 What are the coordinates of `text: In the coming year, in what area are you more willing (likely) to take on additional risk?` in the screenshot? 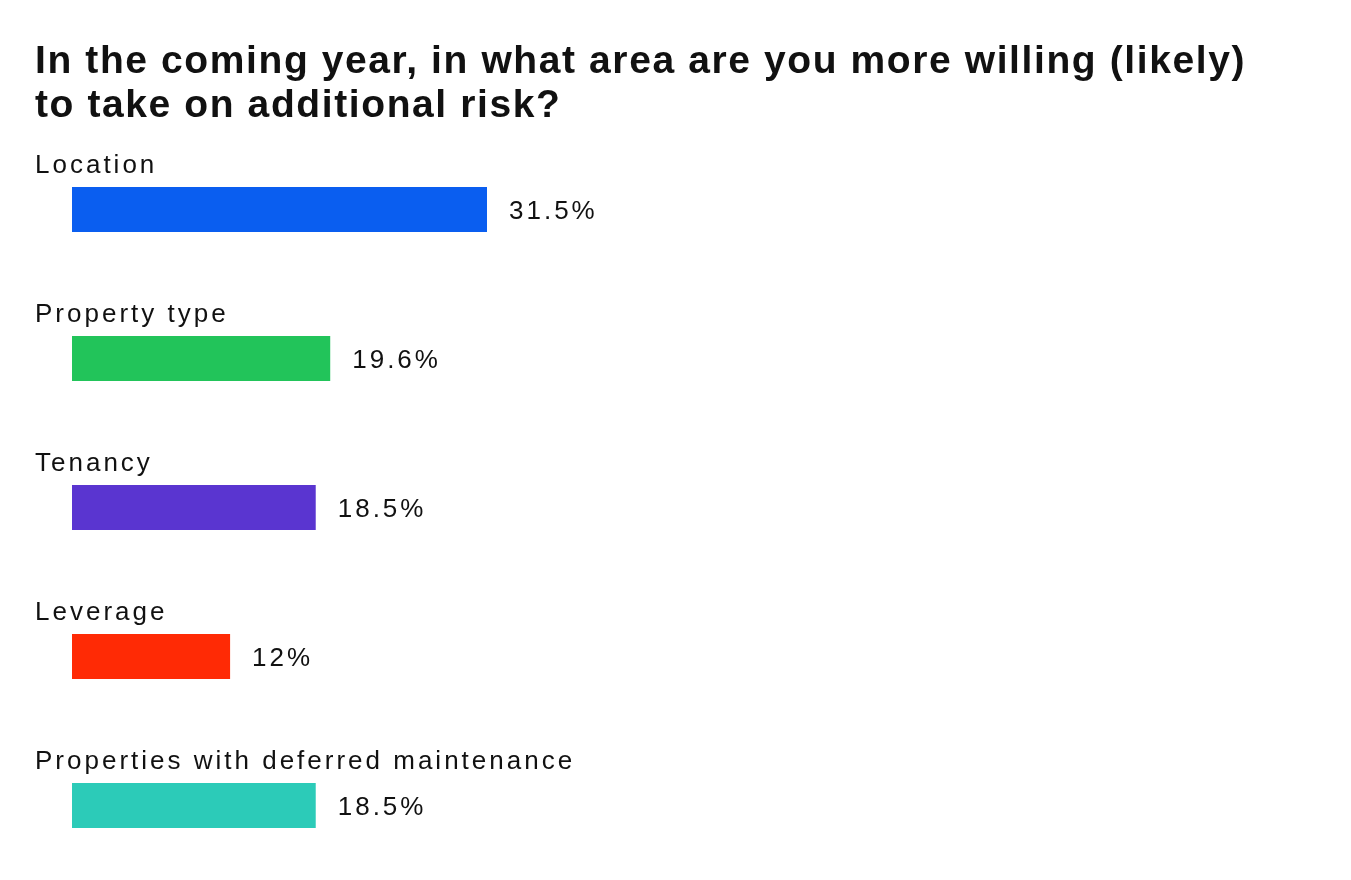 It's located at (641, 82).